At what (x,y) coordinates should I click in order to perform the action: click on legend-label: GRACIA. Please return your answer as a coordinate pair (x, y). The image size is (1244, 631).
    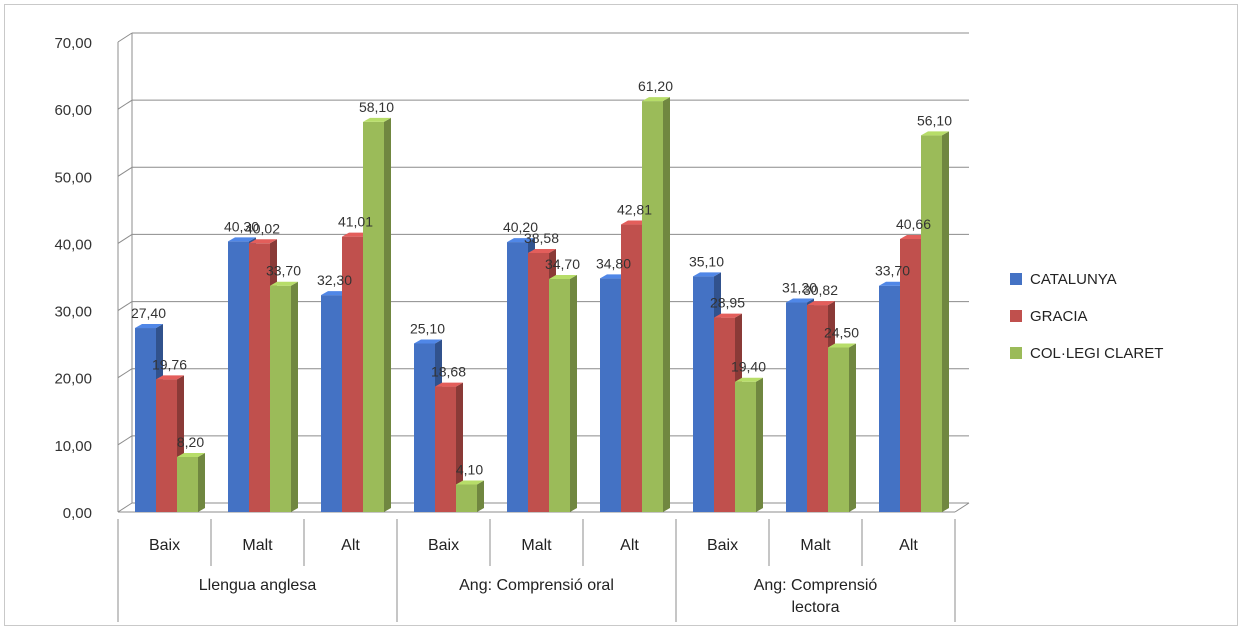
    Looking at the image, I should click on (1059, 316).